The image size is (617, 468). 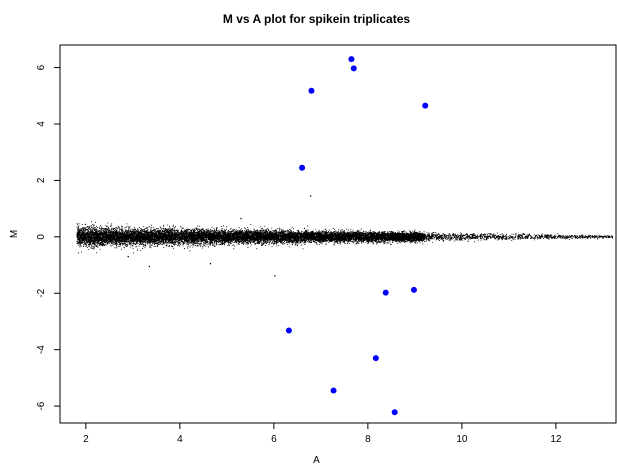 What do you see at coordinates (41, 237) in the screenshot?
I see `y-tick-label: 0` at bounding box center [41, 237].